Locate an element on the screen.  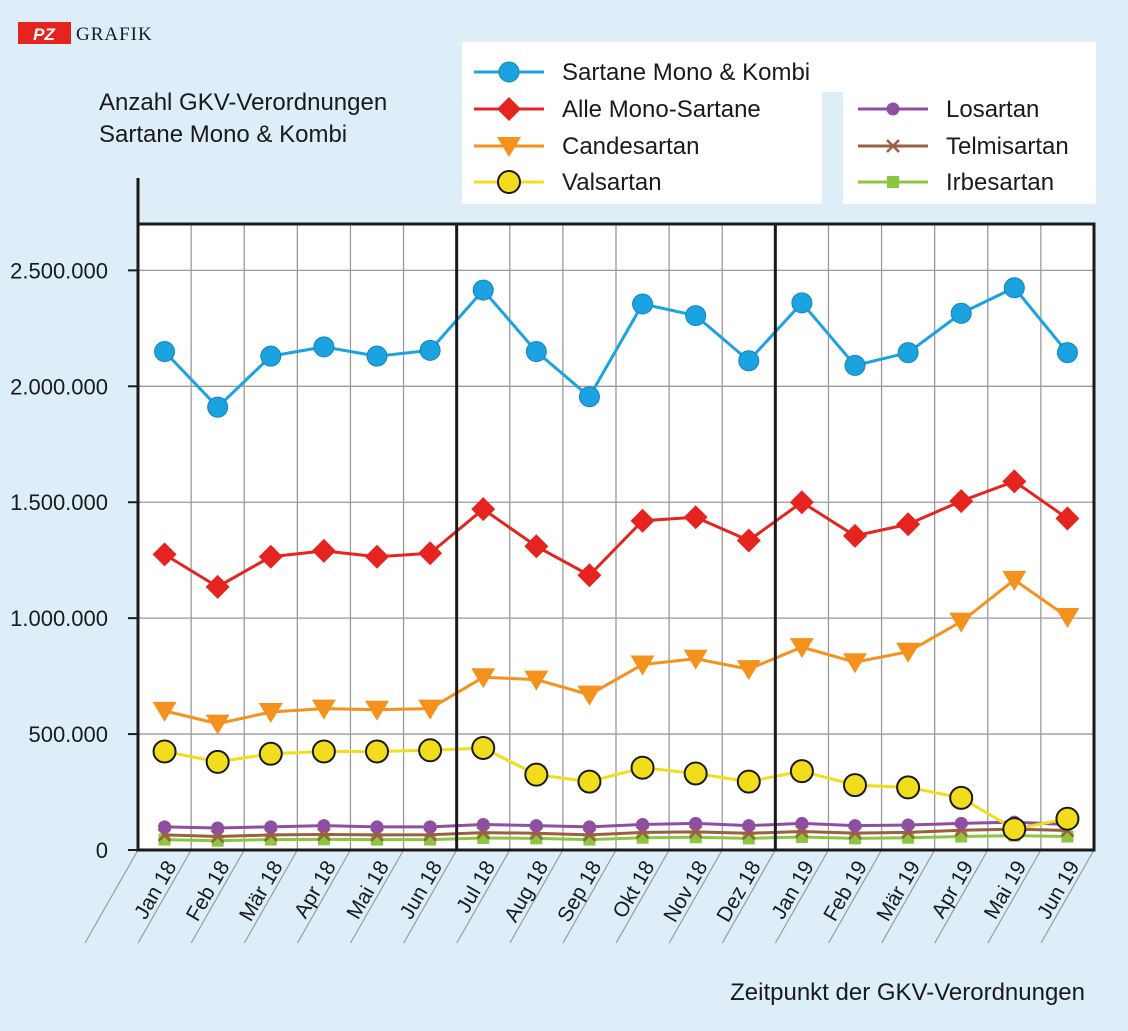
y-tick-label: 2.500.000 is located at coordinates (59, 270).